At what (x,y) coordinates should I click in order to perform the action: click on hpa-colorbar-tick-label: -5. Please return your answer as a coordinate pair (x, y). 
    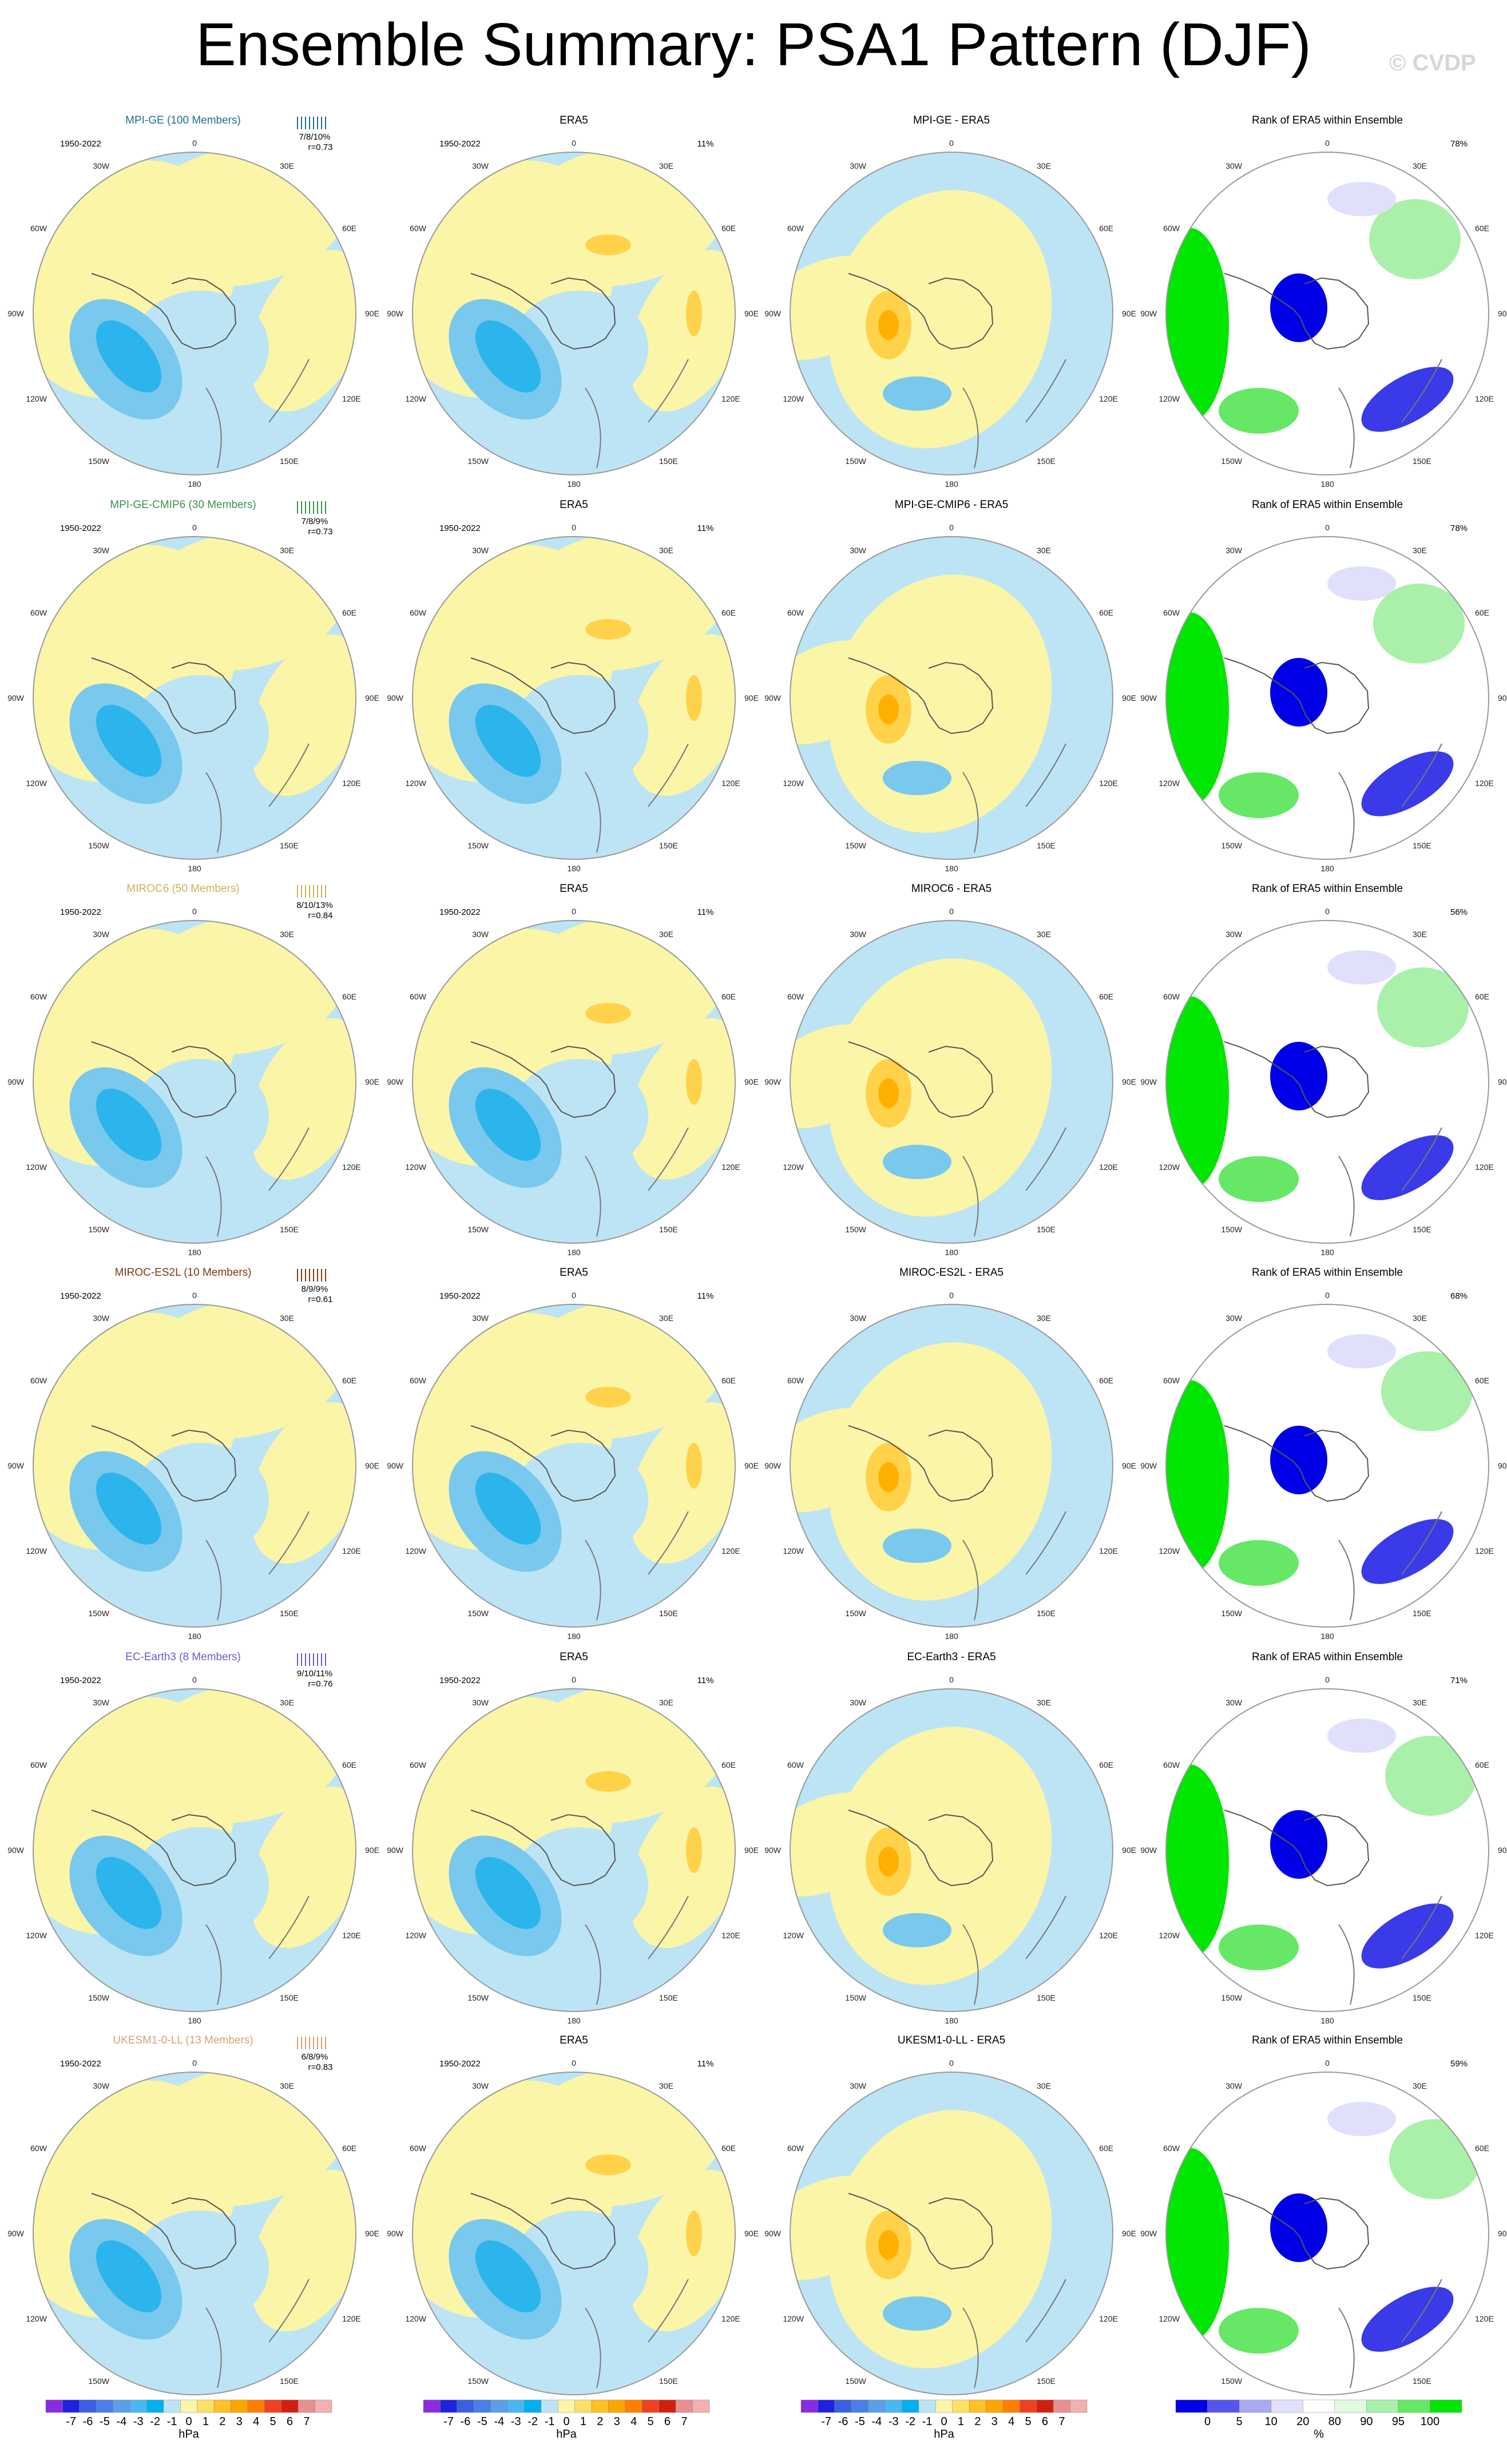
    Looking at the image, I should click on (482, 2421).